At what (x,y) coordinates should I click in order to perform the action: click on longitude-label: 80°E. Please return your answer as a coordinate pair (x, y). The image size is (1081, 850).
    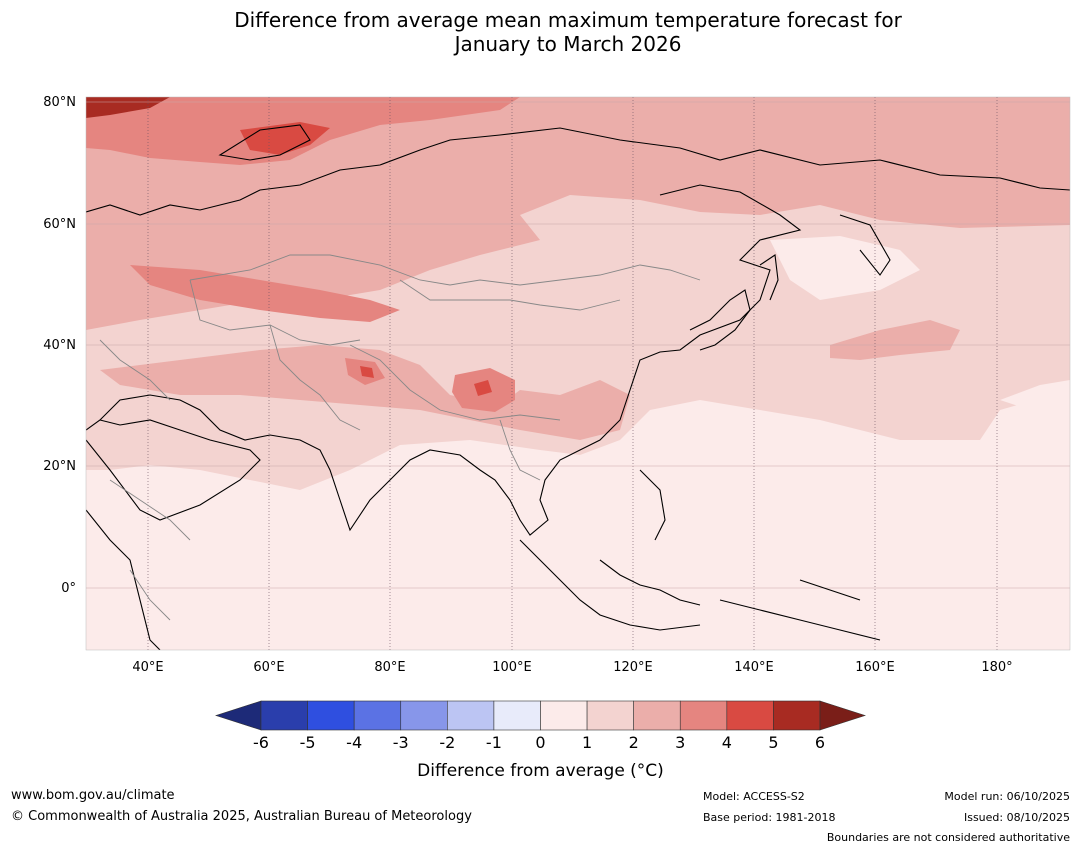
    Looking at the image, I should click on (390, 667).